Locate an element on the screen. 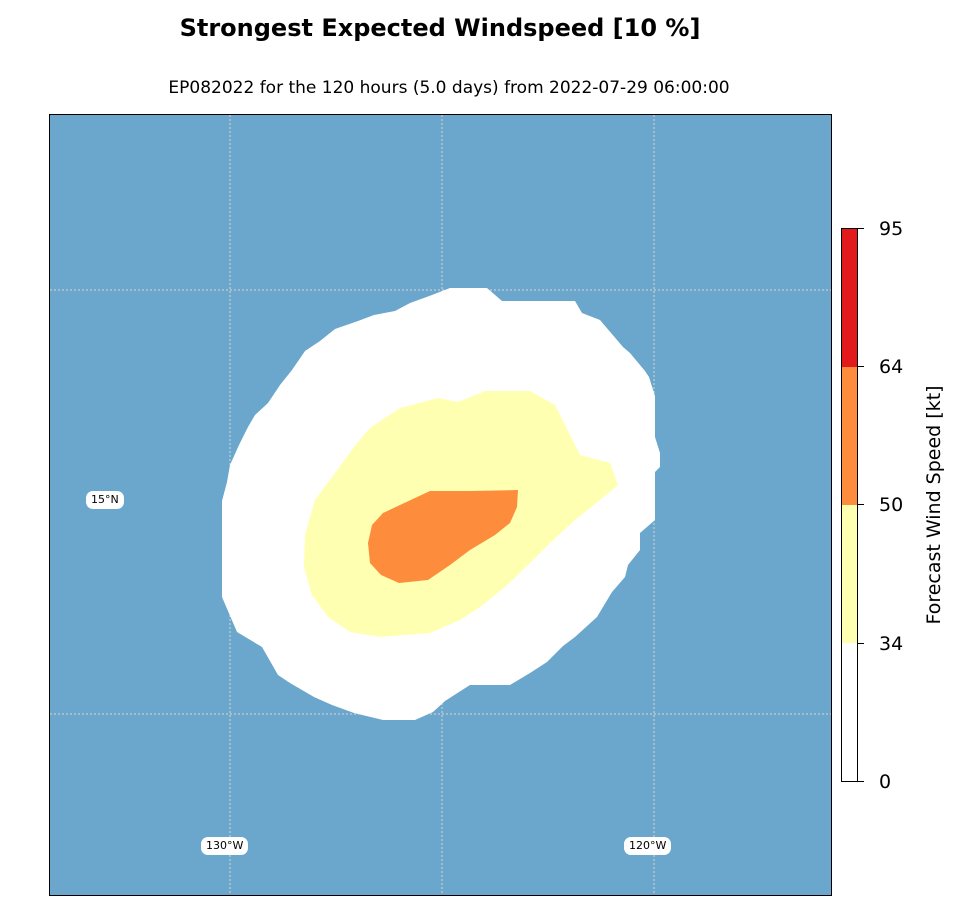 Image resolution: width=965 pixels, height=916 pixels. chart-title: Strongest Expected Windspeed [10 %] is located at coordinates (440, 28).